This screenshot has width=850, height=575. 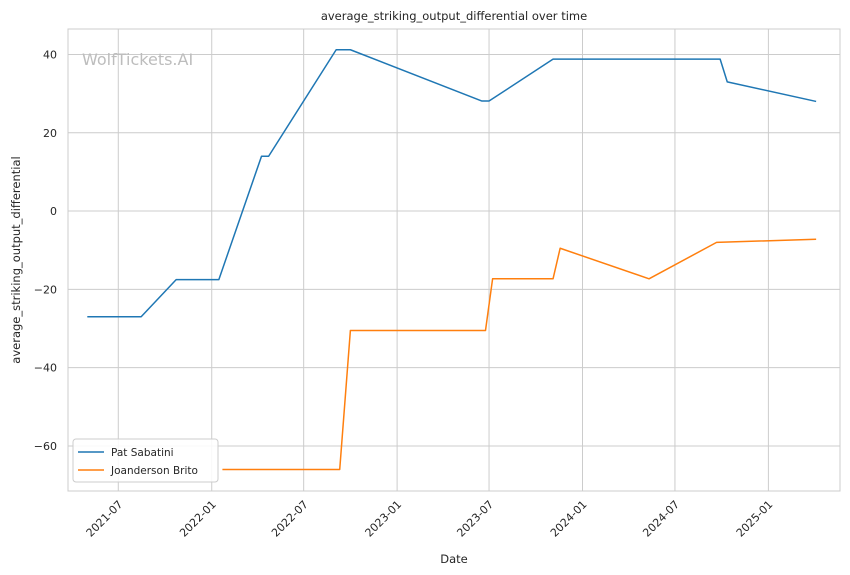 I want to click on legend: Pat Sabatini Joanderson Brito, so click(x=145, y=460).